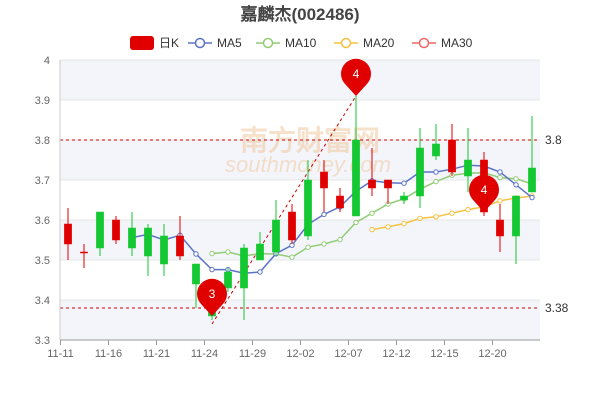  I want to click on legend-label: MA20, so click(379, 43).